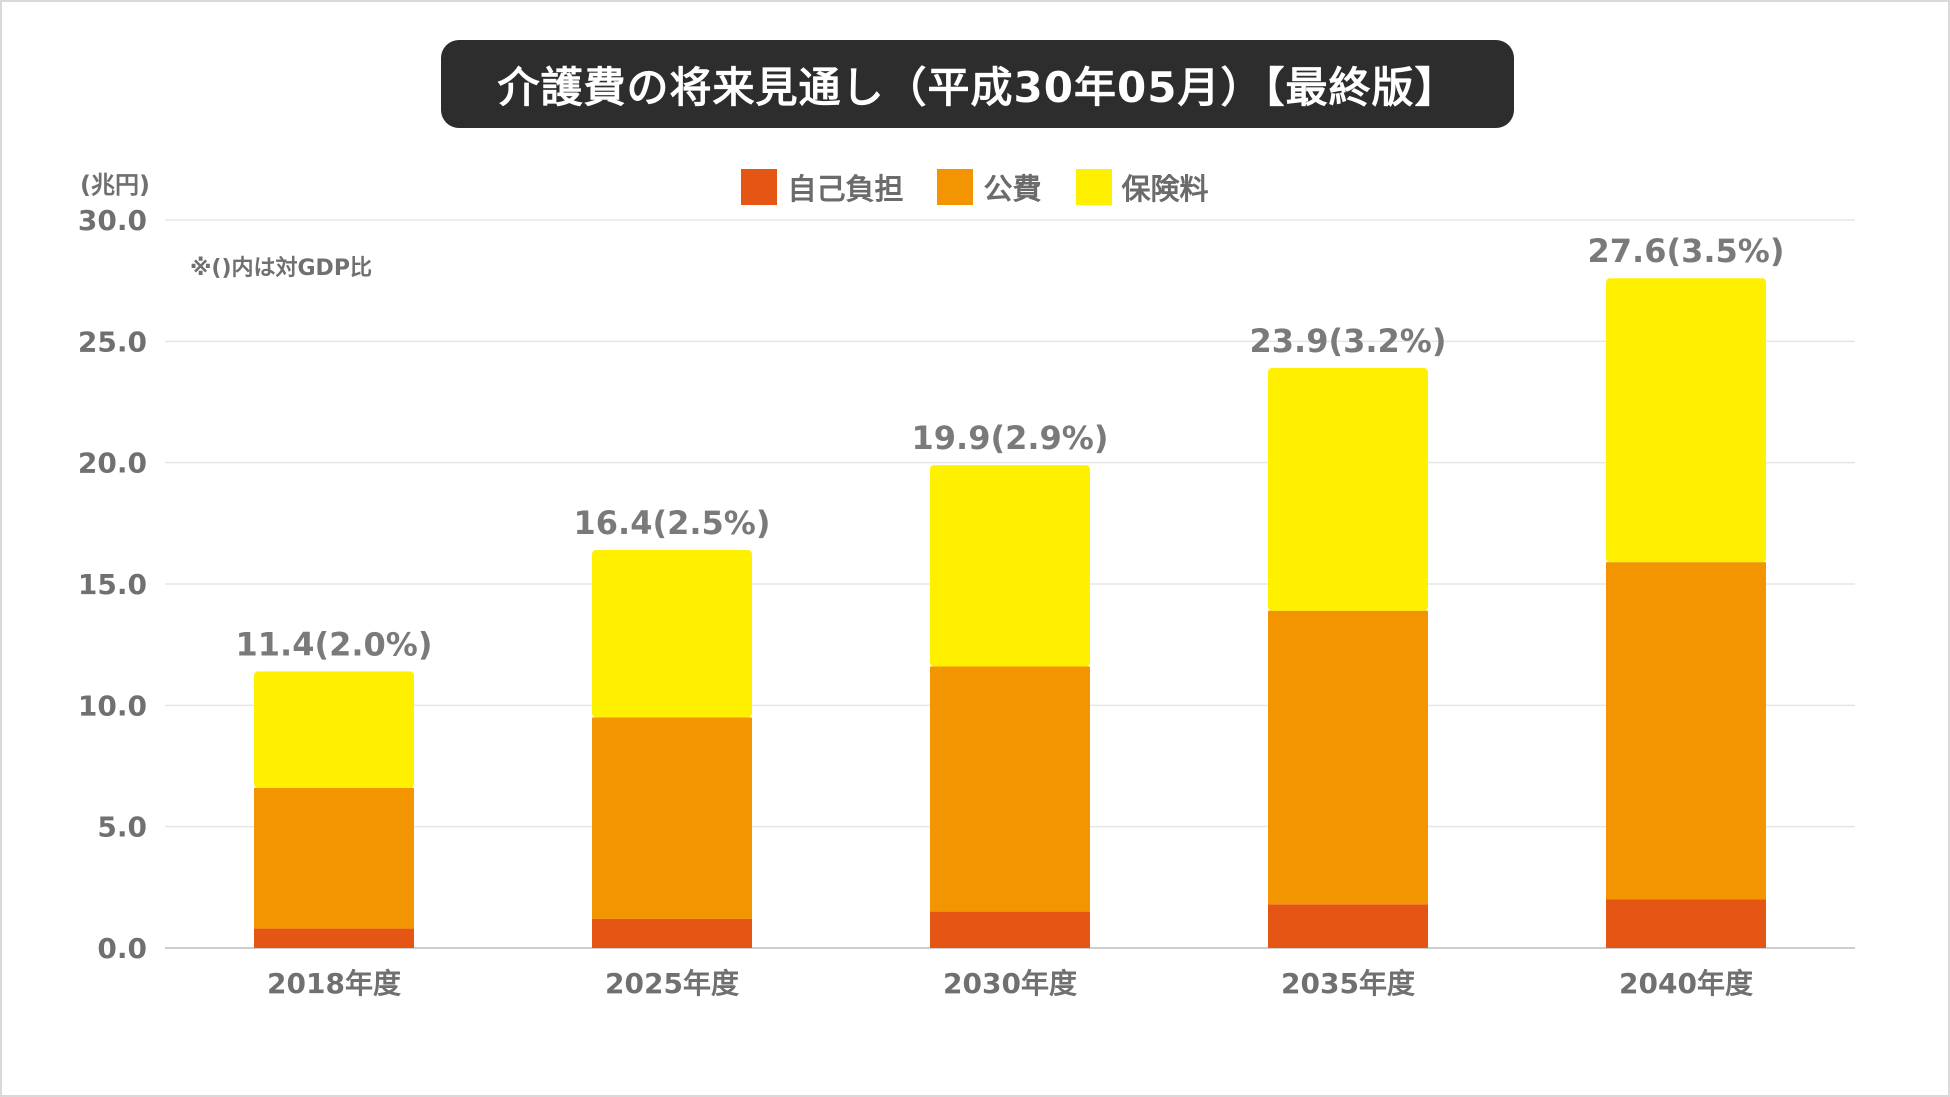 Image resolution: width=1950 pixels, height=1097 pixels. What do you see at coordinates (334, 983) in the screenshot?
I see `x-category-label: 2018年度` at bounding box center [334, 983].